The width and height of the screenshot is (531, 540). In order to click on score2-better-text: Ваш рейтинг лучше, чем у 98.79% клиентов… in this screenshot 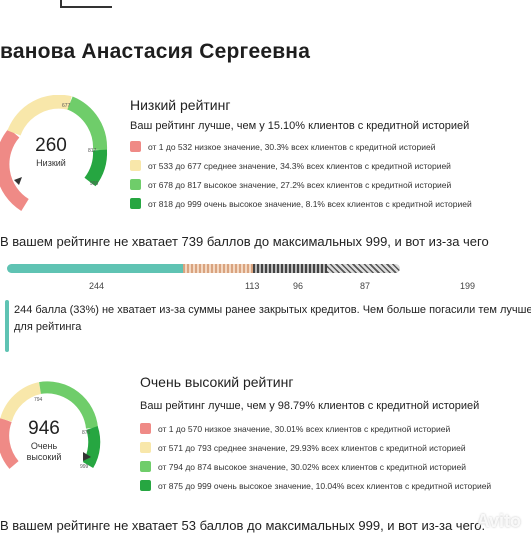, I will do `click(310, 406)`.